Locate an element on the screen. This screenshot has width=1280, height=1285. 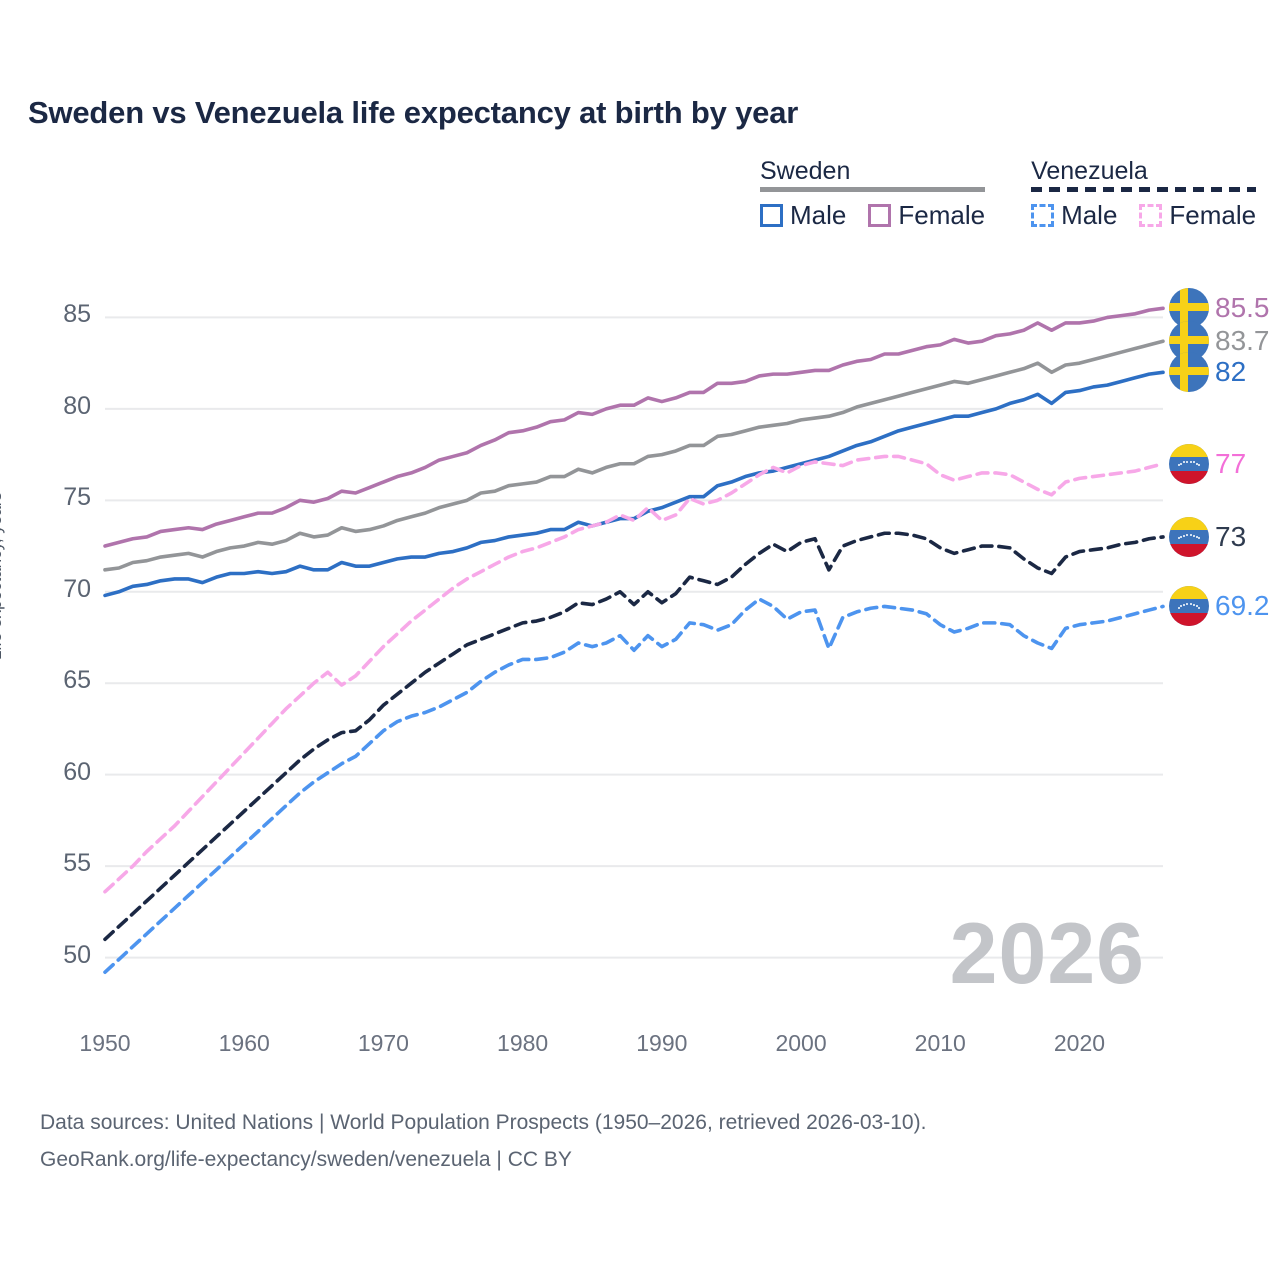
sweden-flag-icon is located at coordinates (1189, 372).